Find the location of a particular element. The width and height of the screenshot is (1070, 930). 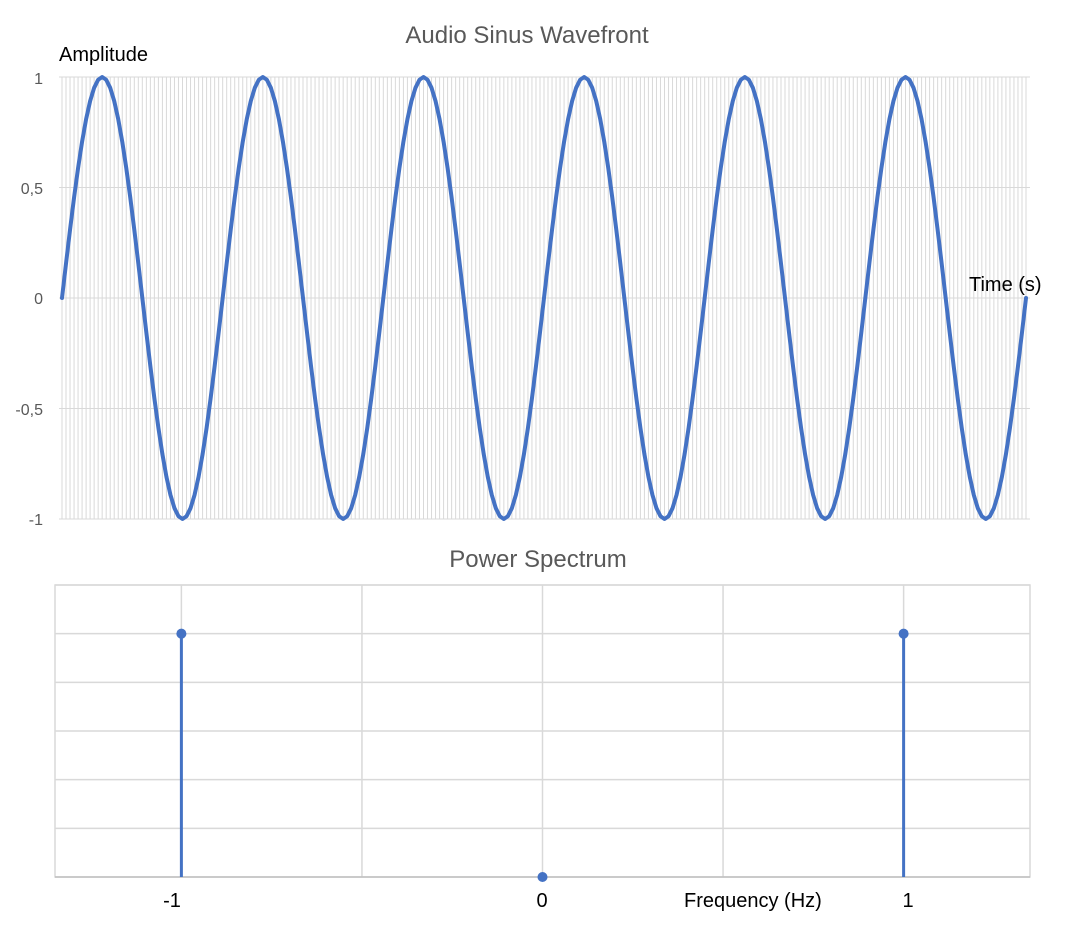

x-tick-label: -1 is located at coordinates (172, 901).